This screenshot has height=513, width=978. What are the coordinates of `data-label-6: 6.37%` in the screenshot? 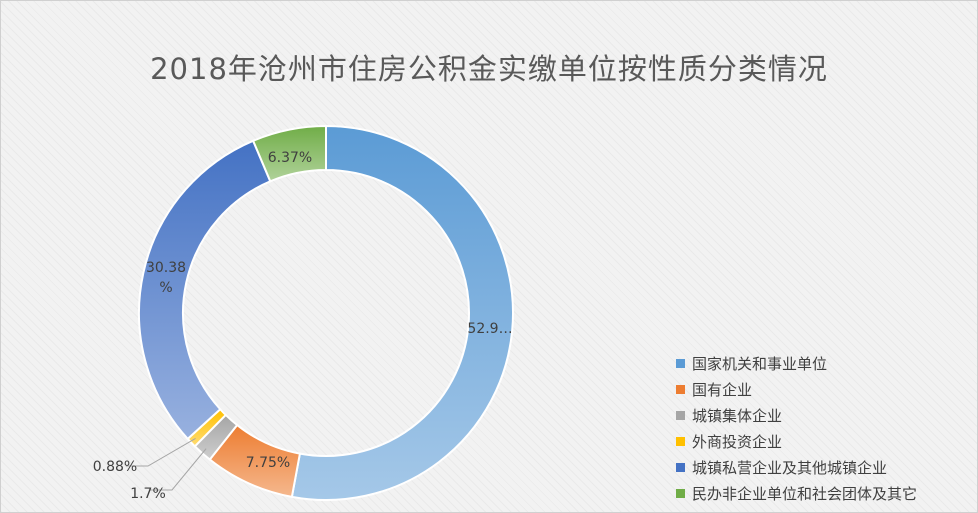 It's located at (290, 158).